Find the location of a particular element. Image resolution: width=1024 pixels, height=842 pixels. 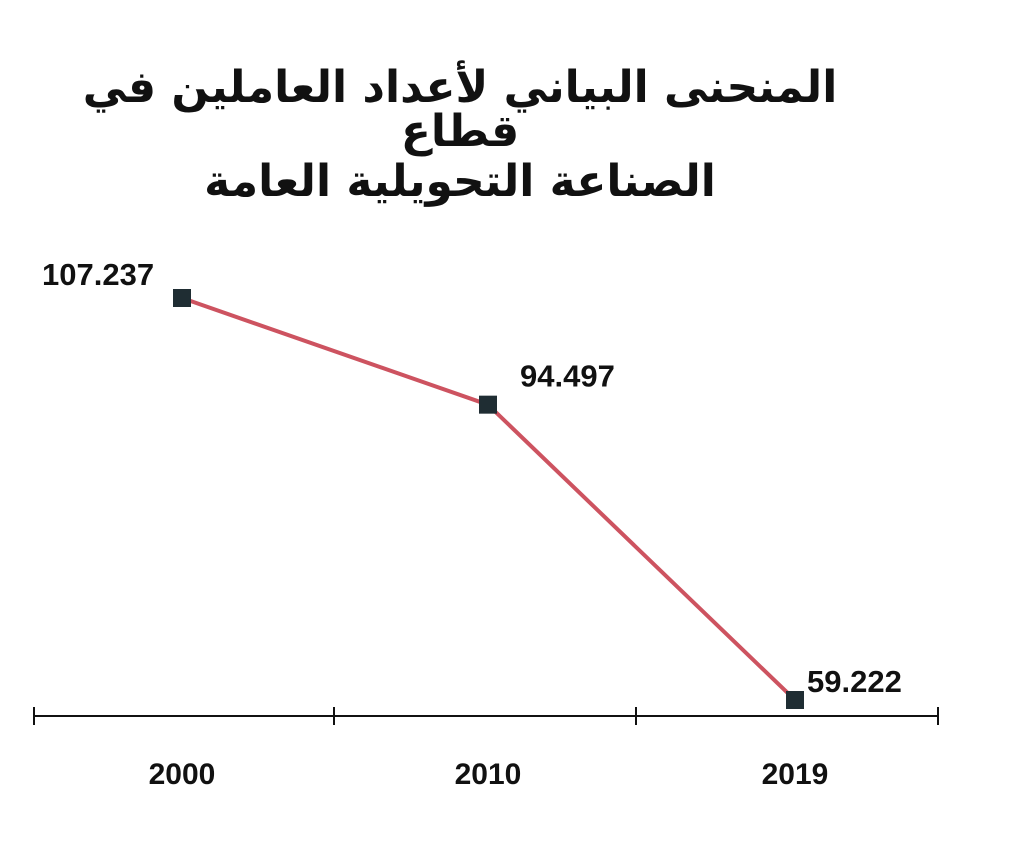

x-tick-label-2000: 2000 is located at coordinates (182, 774).